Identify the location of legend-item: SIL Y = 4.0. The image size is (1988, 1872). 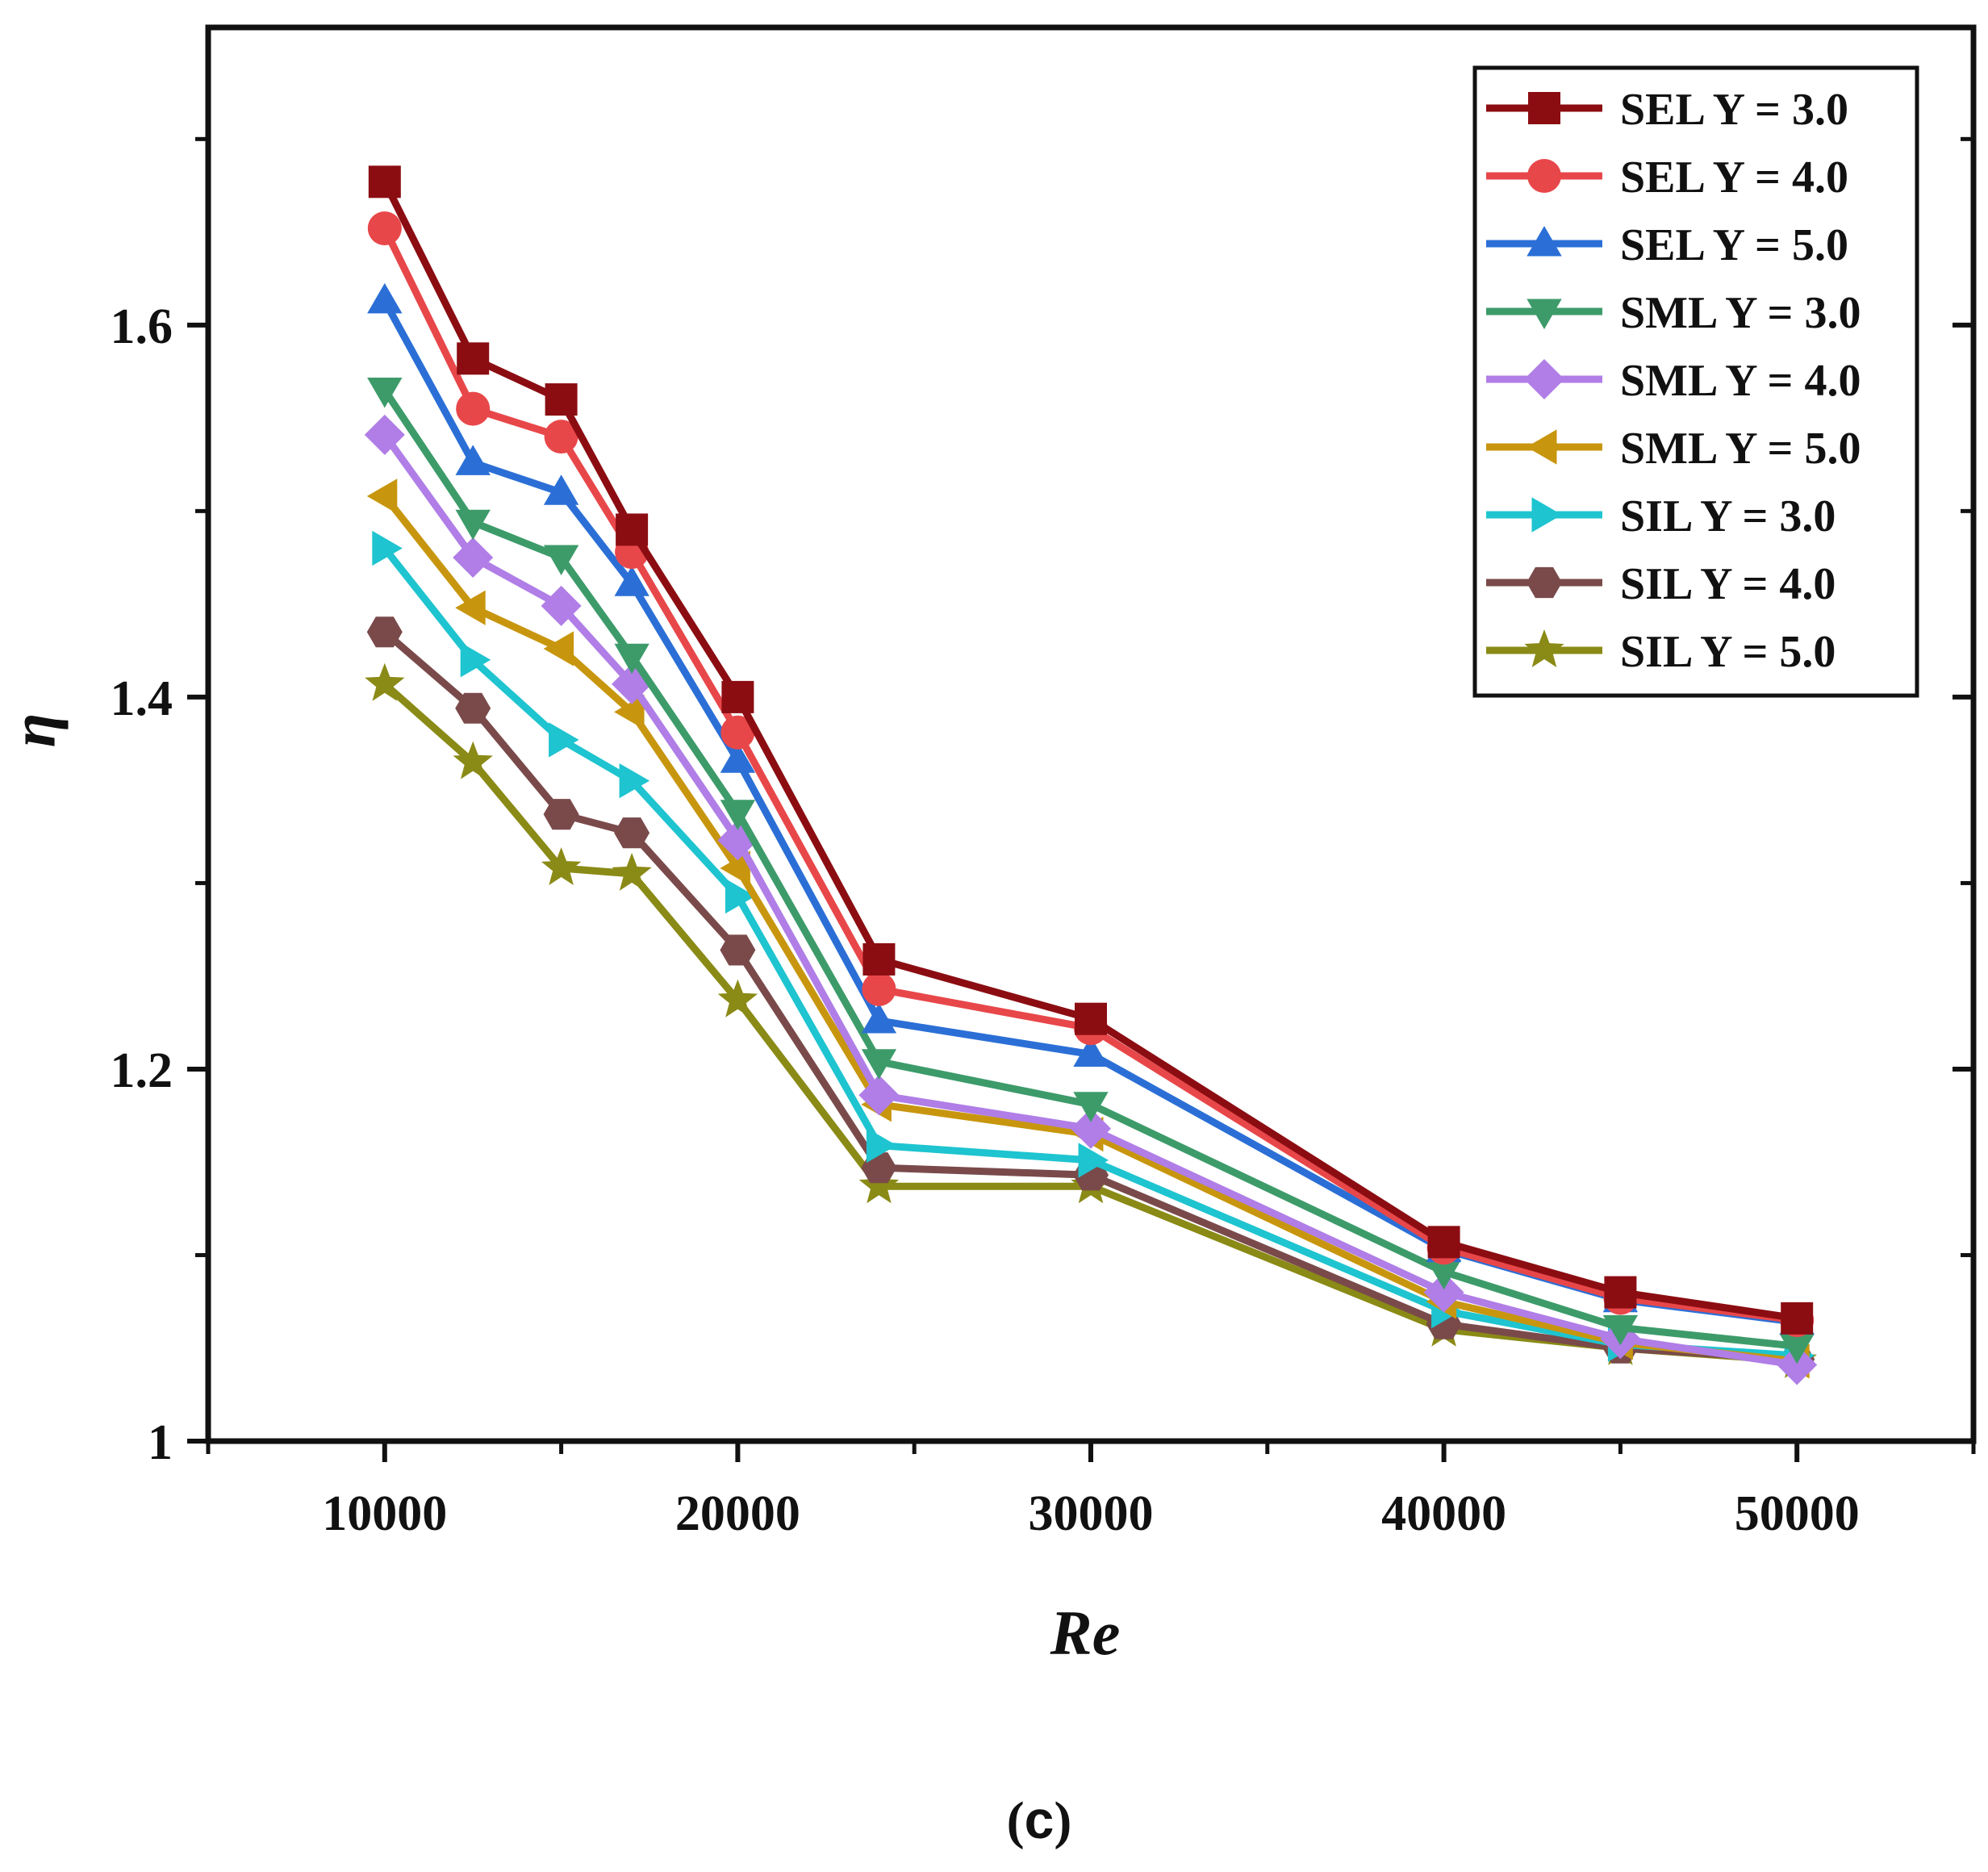
(1661, 584).